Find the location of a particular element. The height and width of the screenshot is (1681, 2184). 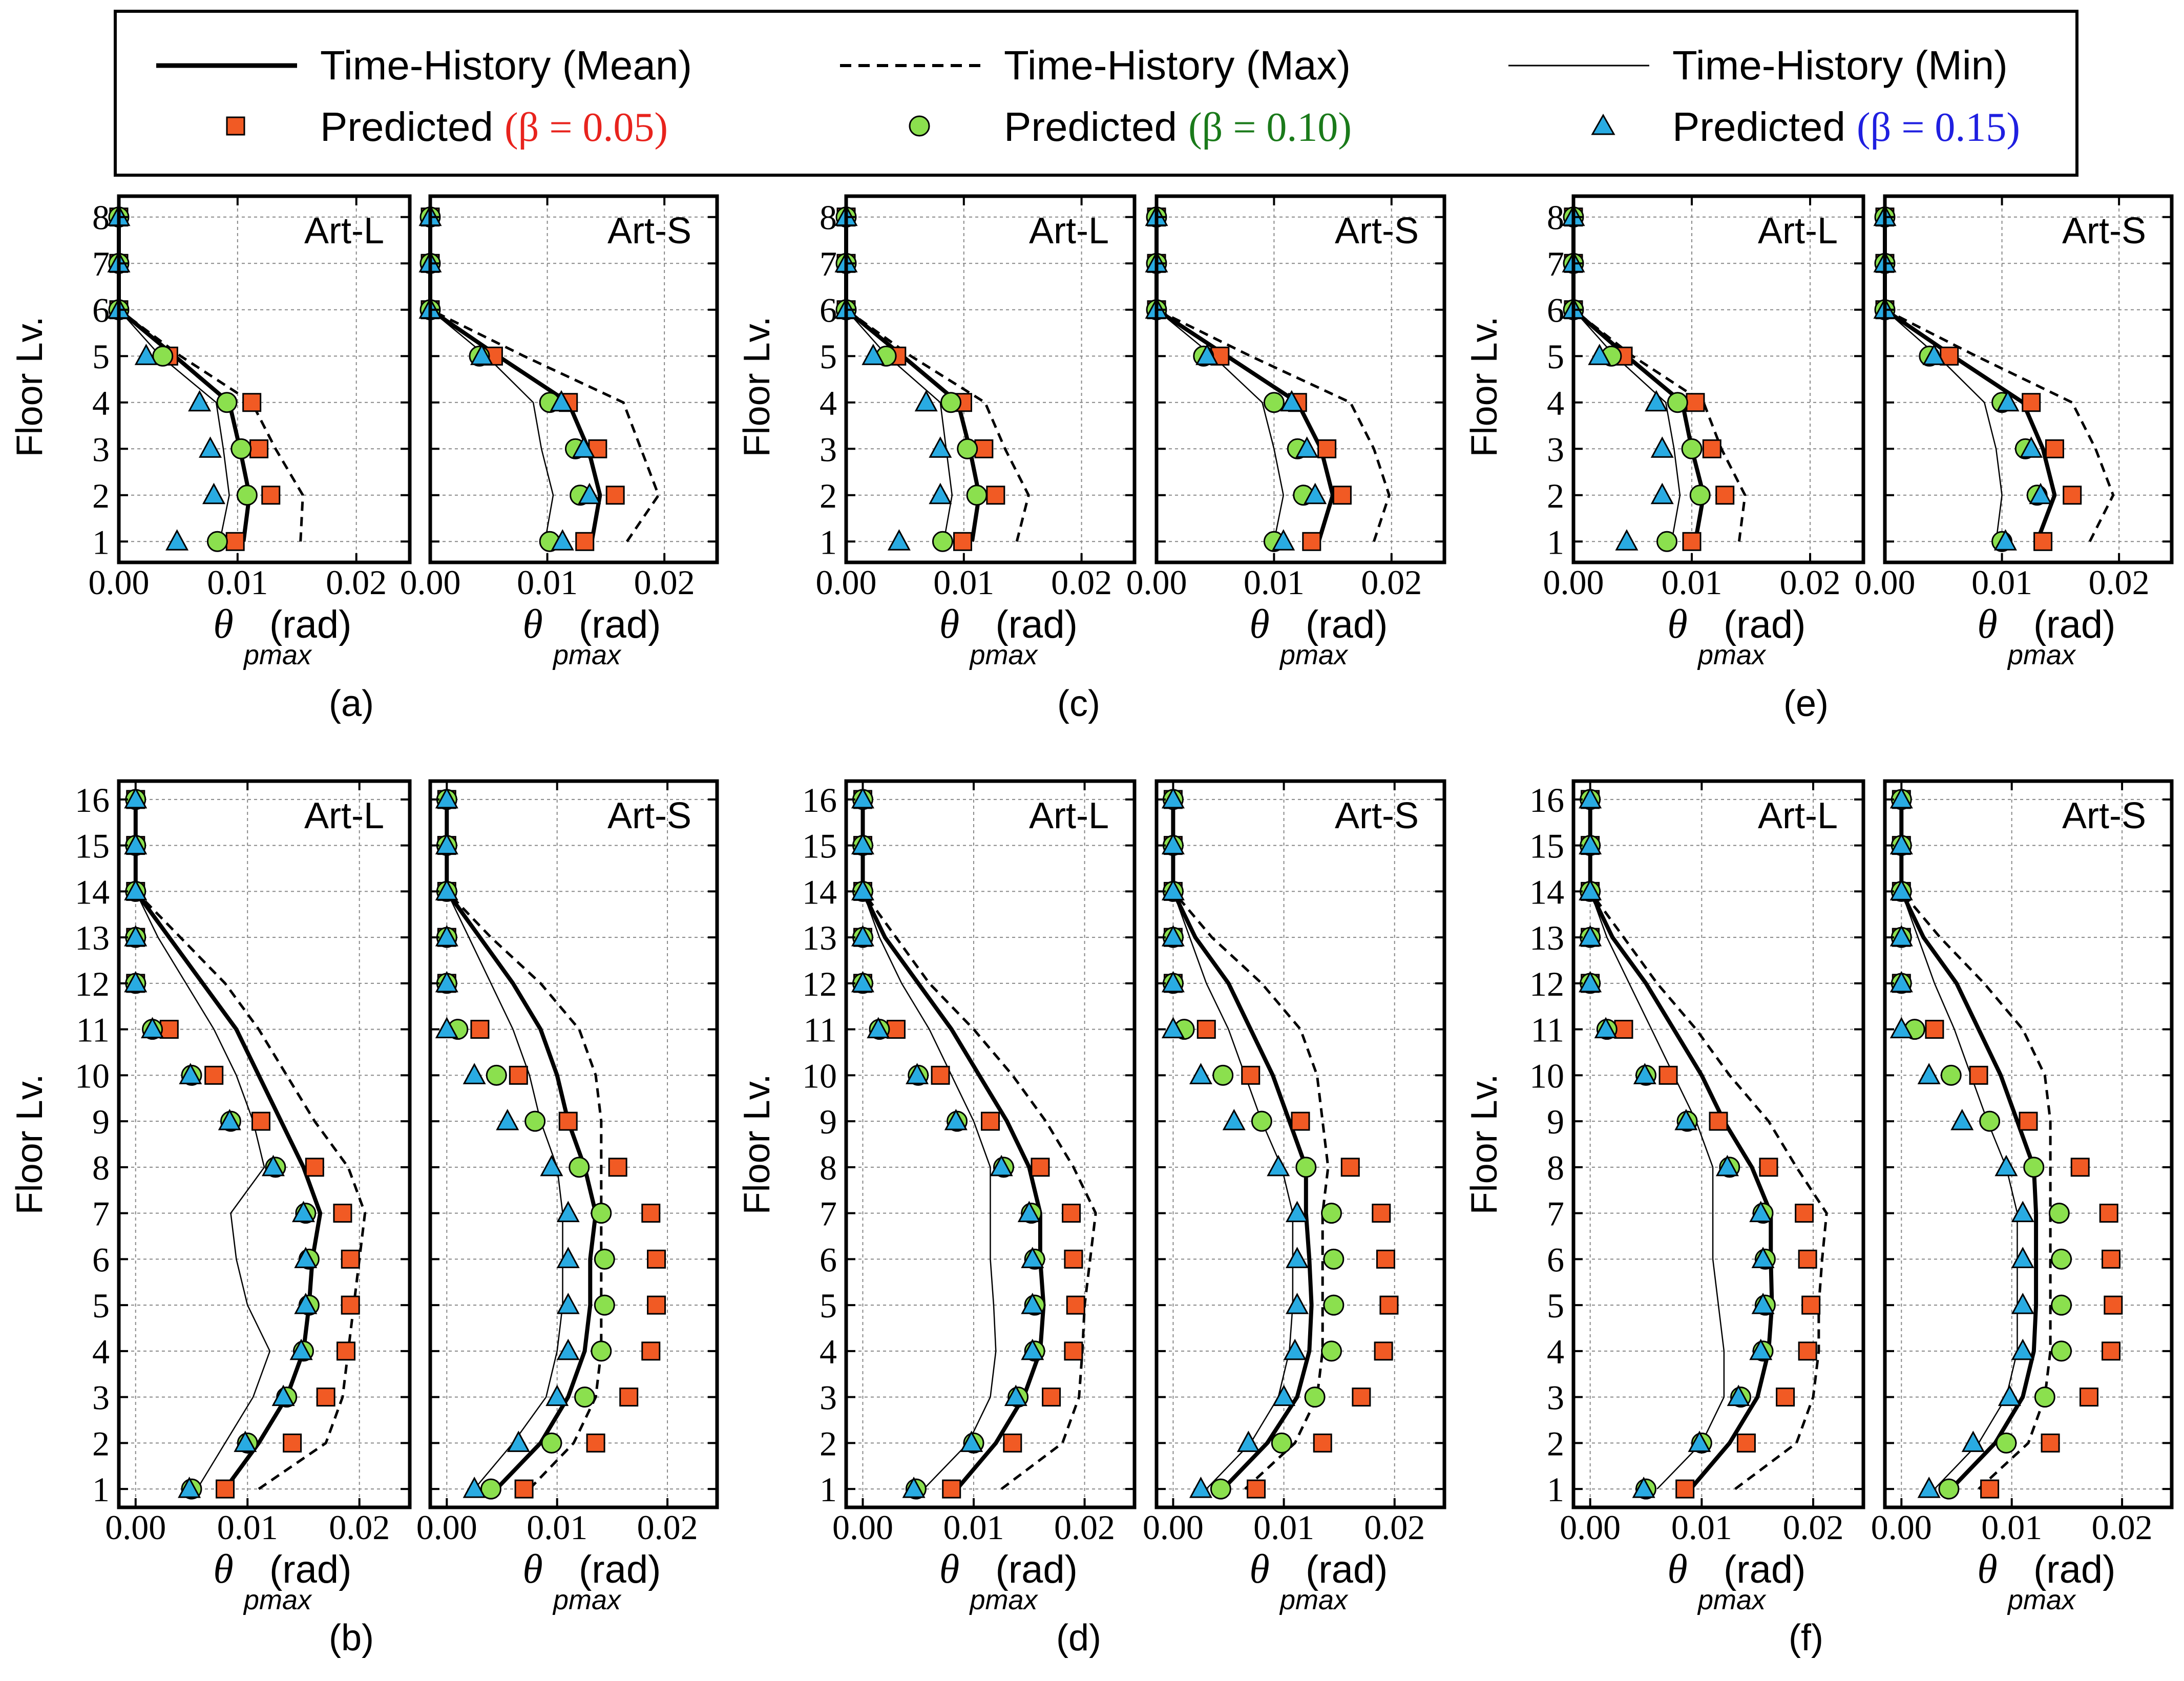

legend-p15-label: Predicted (β = 0.15) is located at coordinates (1846, 127).